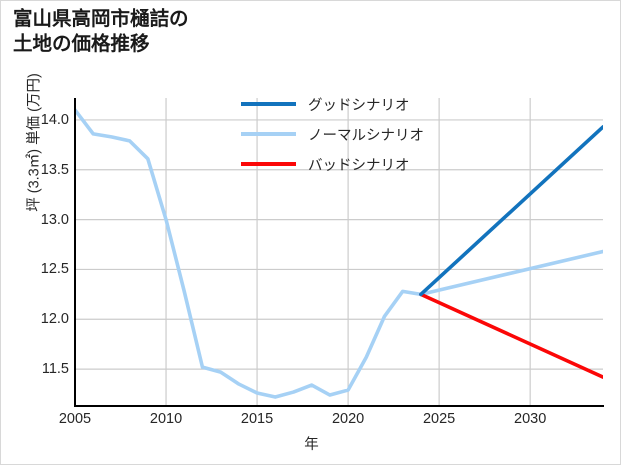  I want to click on x-tick-label: 2025, so click(439, 419).